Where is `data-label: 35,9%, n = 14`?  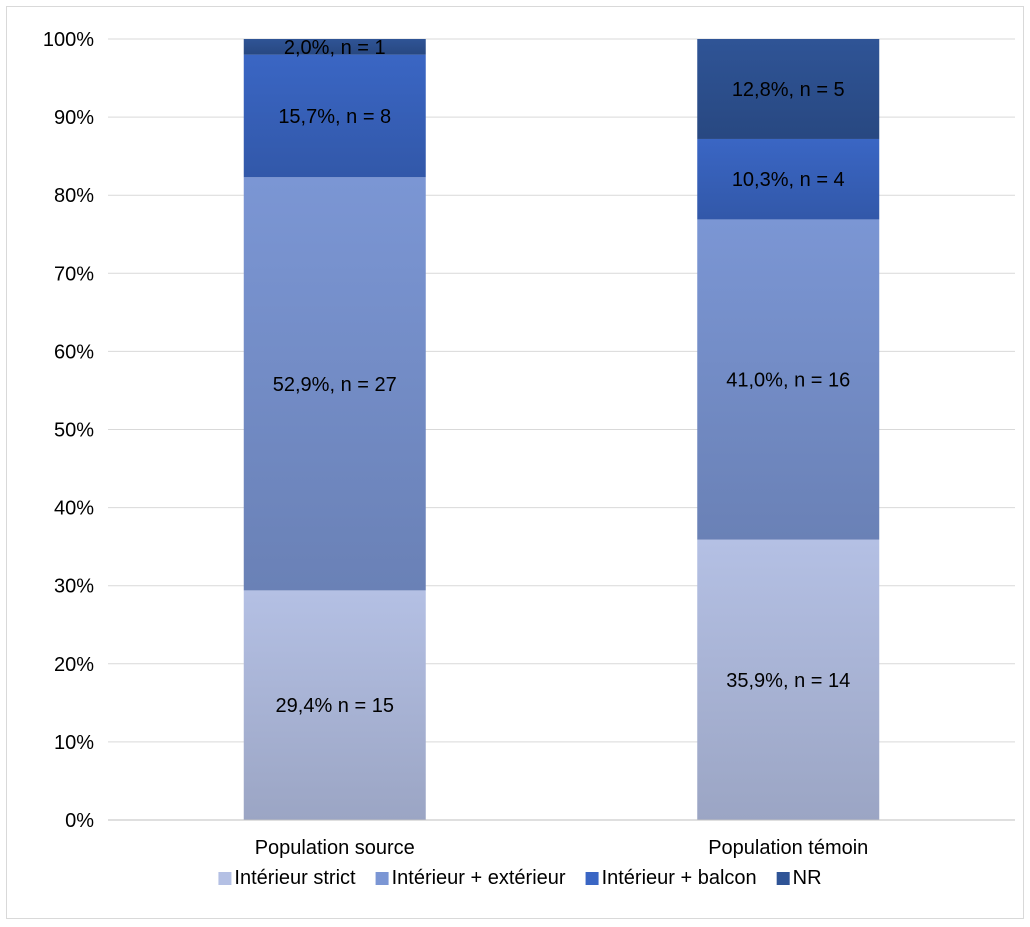 data-label: 35,9%, n = 14 is located at coordinates (788, 681).